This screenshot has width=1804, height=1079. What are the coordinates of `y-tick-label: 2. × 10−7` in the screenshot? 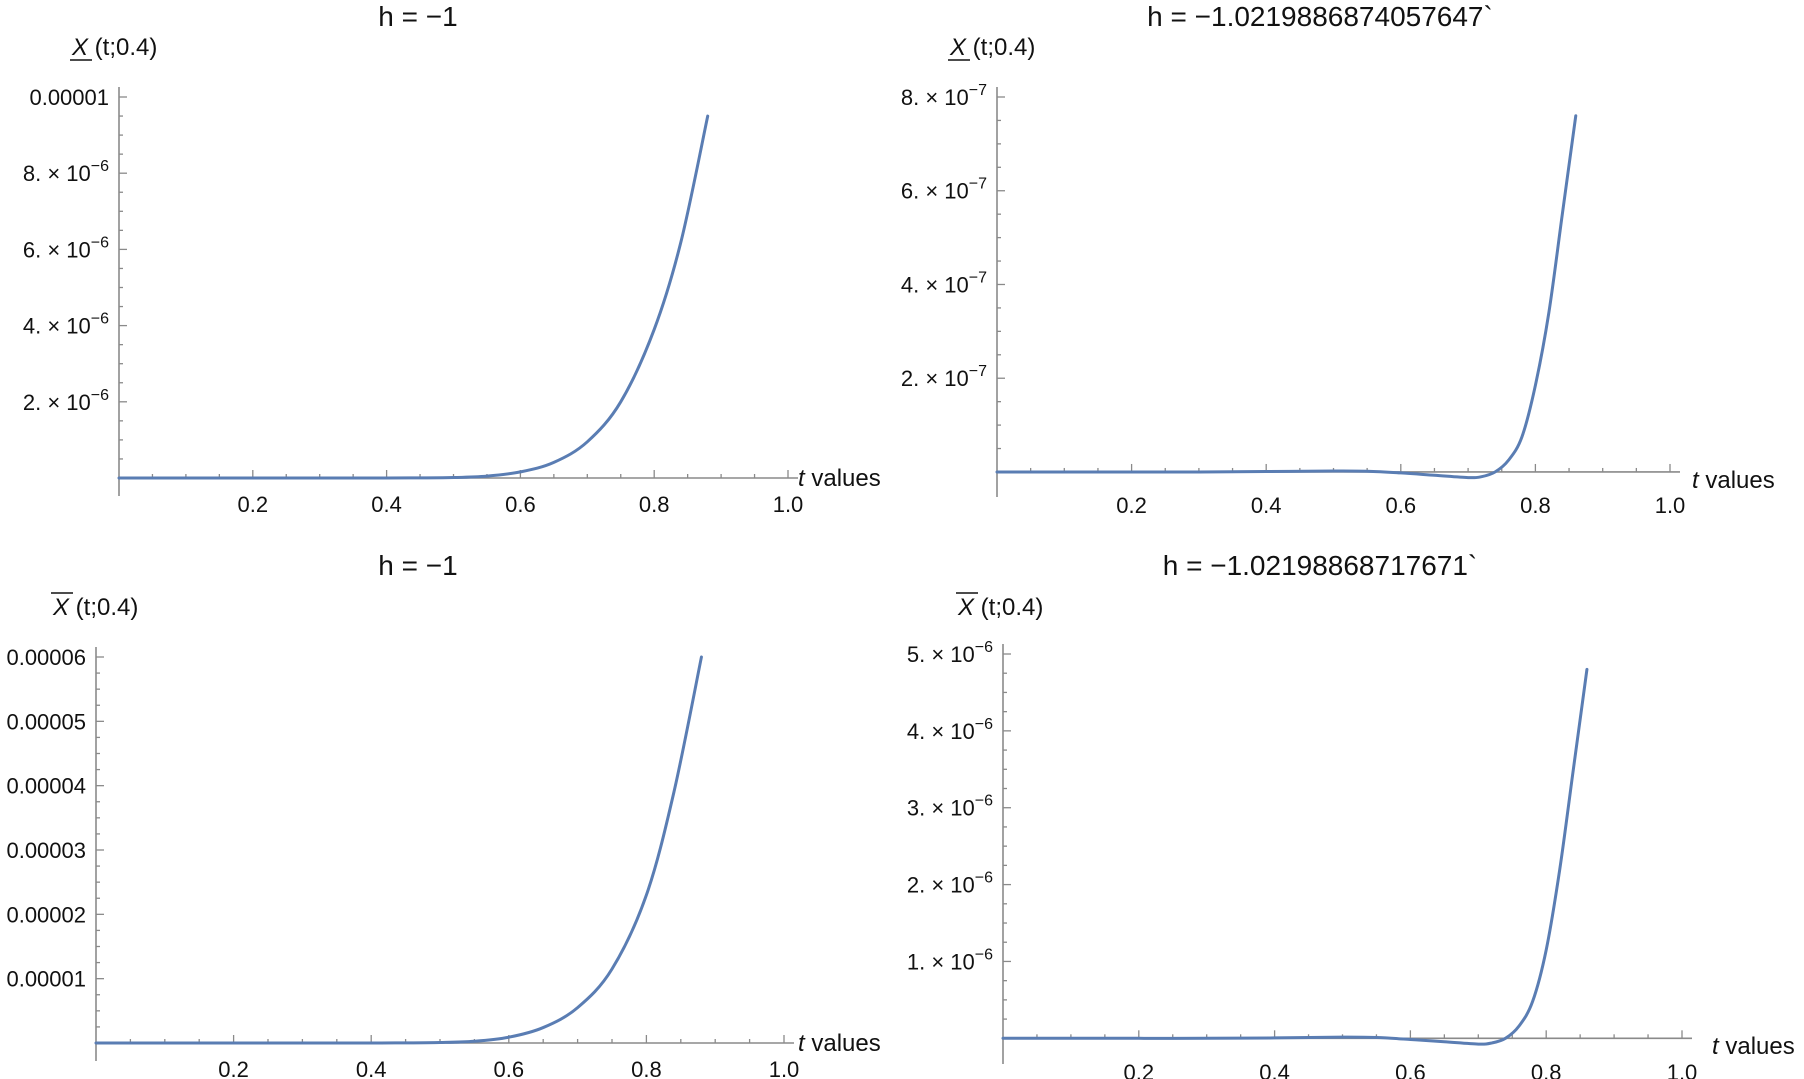 It's located at (944, 377).